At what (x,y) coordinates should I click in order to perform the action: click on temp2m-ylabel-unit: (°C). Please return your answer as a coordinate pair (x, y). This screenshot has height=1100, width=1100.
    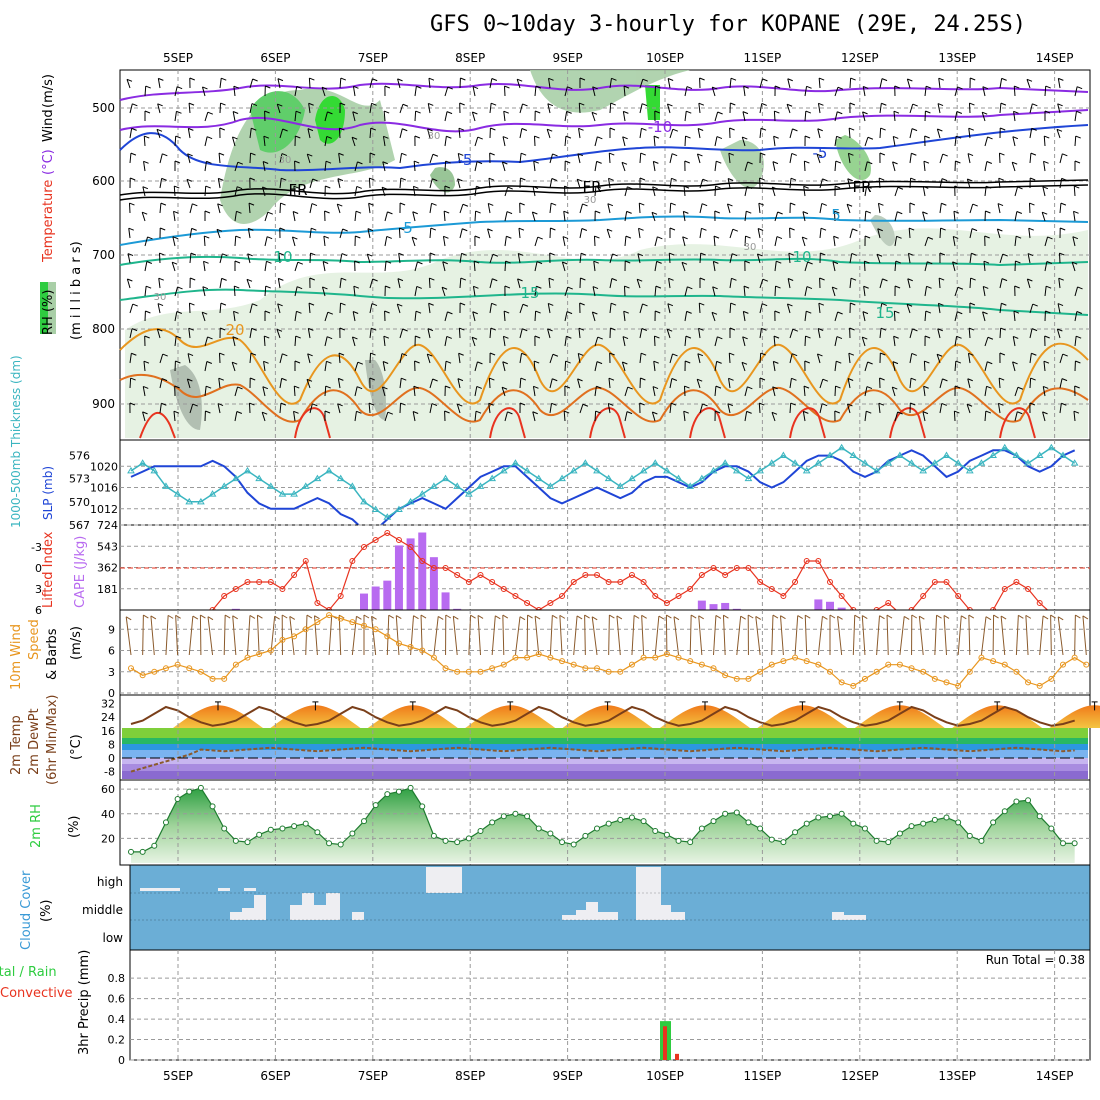
    Looking at the image, I should click on (76, 747).